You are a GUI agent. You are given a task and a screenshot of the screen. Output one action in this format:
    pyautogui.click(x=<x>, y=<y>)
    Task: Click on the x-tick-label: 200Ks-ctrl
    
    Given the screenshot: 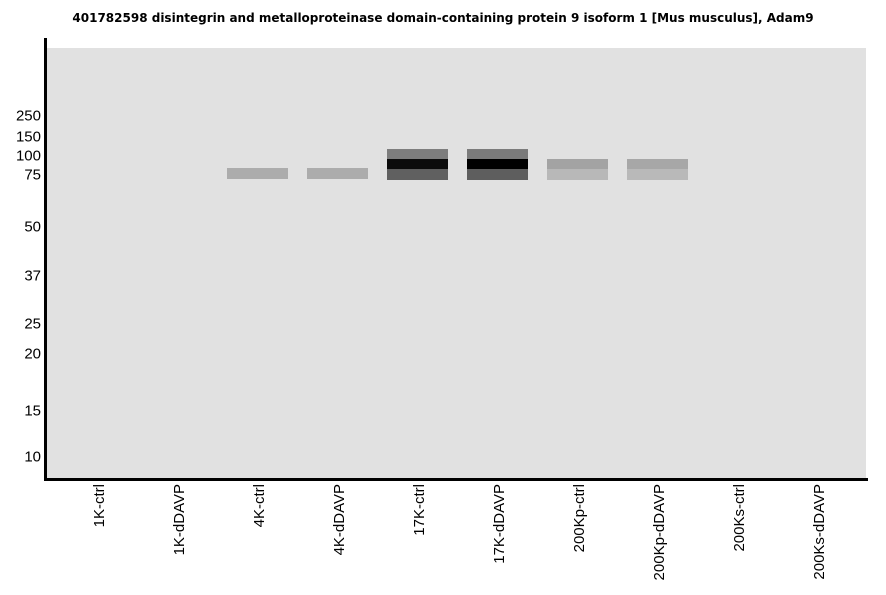 What is the action you would take?
    pyautogui.click(x=739, y=518)
    